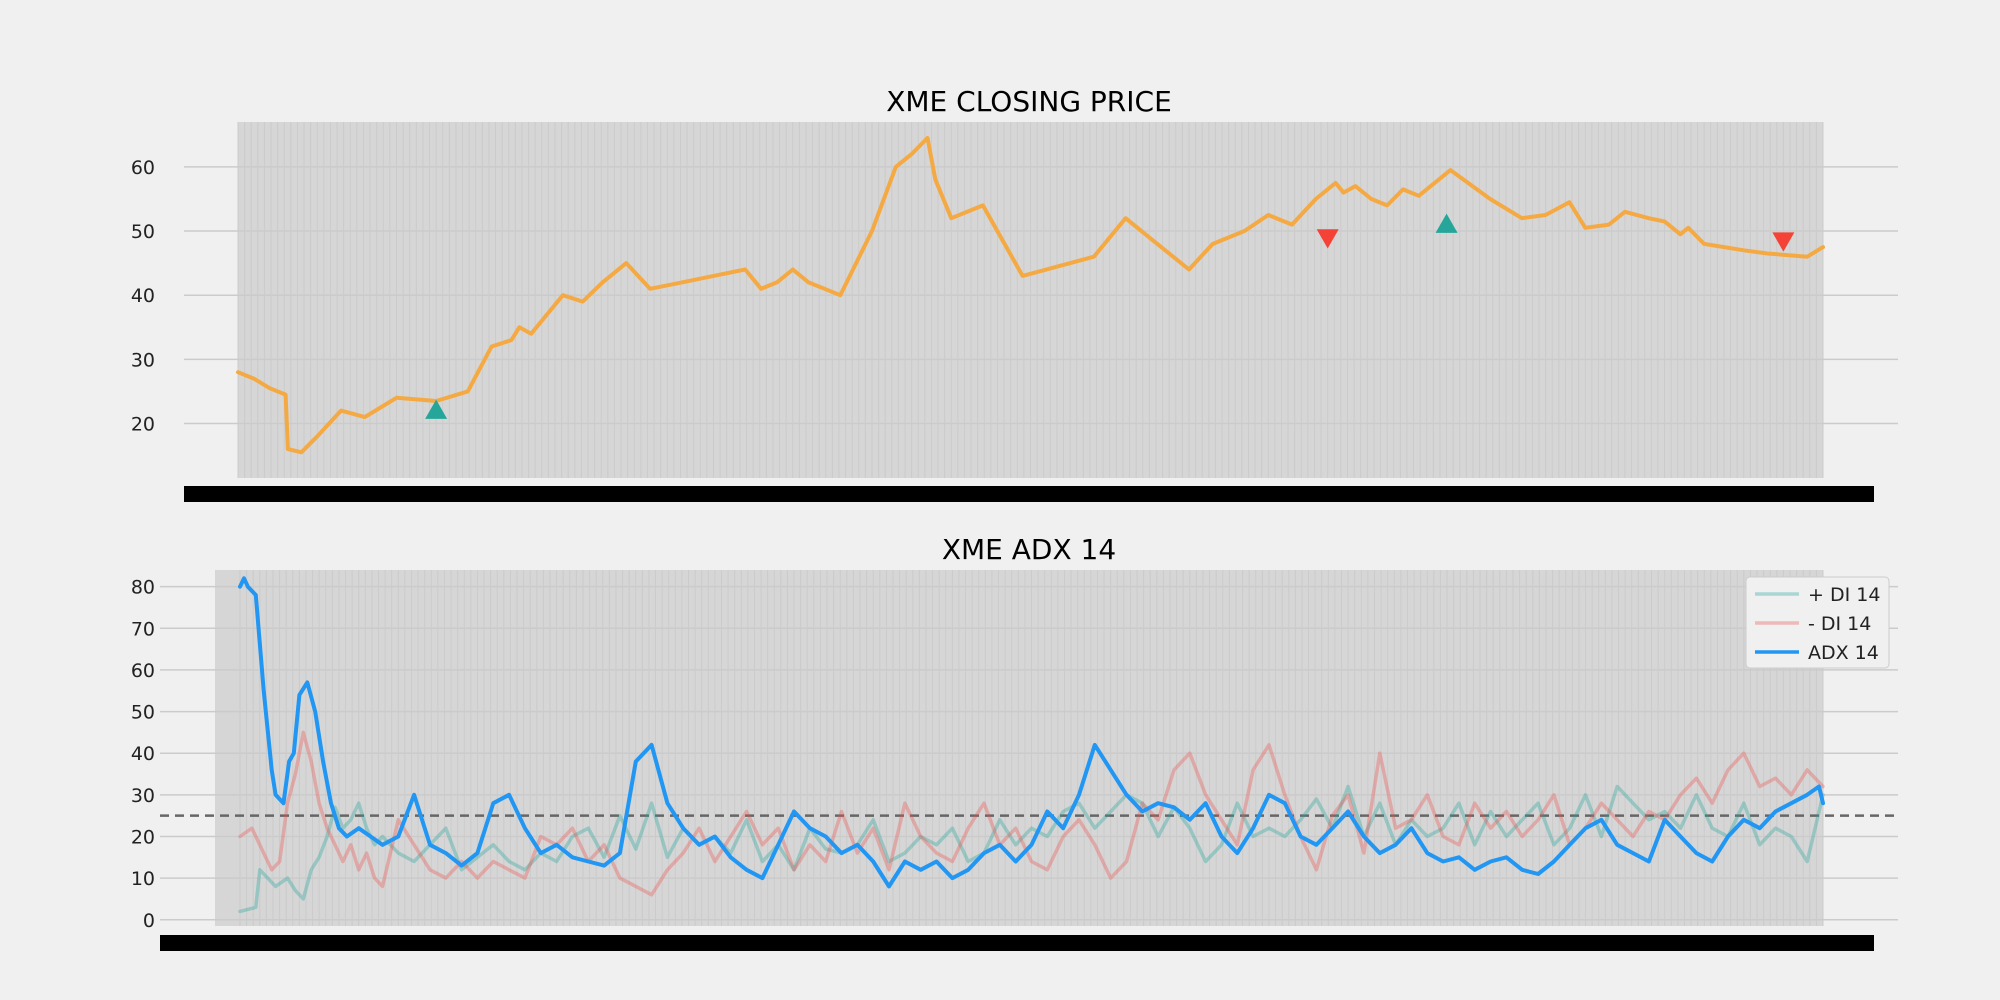 This screenshot has height=1000, width=2000. What do you see at coordinates (143, 232) in the screenshot?
I see `price-y-tick-label: 50` at bounding box center [143, 232].